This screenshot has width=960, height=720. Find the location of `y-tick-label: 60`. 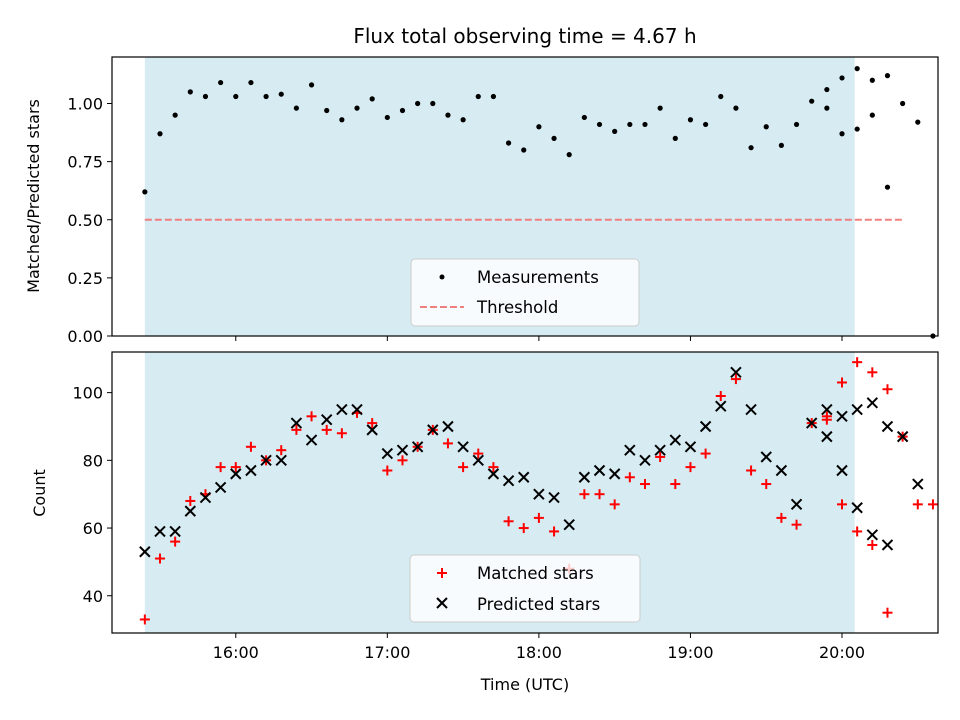

y-tick-label: 60 is located at coordinates (93, 528).